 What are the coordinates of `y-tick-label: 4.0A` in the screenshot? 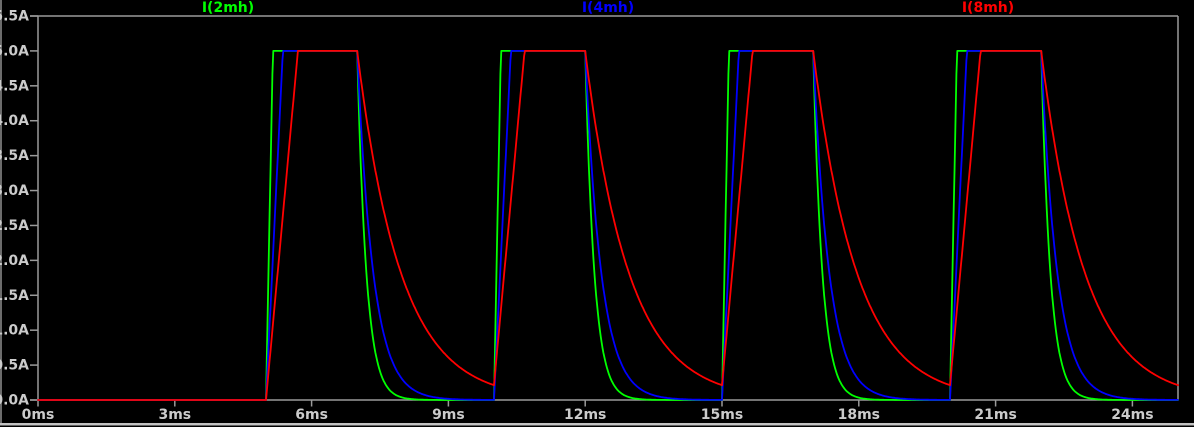 It's located at (14, 121).